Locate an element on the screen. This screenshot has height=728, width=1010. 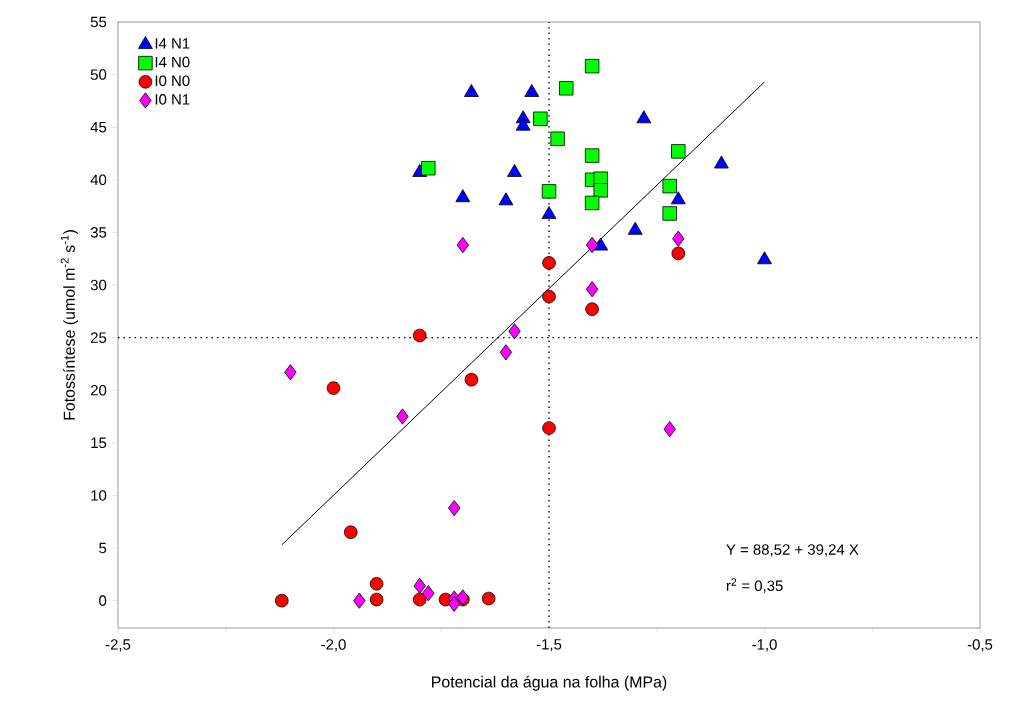
y-tick-label: 45 is located at coordinates (98, 127).